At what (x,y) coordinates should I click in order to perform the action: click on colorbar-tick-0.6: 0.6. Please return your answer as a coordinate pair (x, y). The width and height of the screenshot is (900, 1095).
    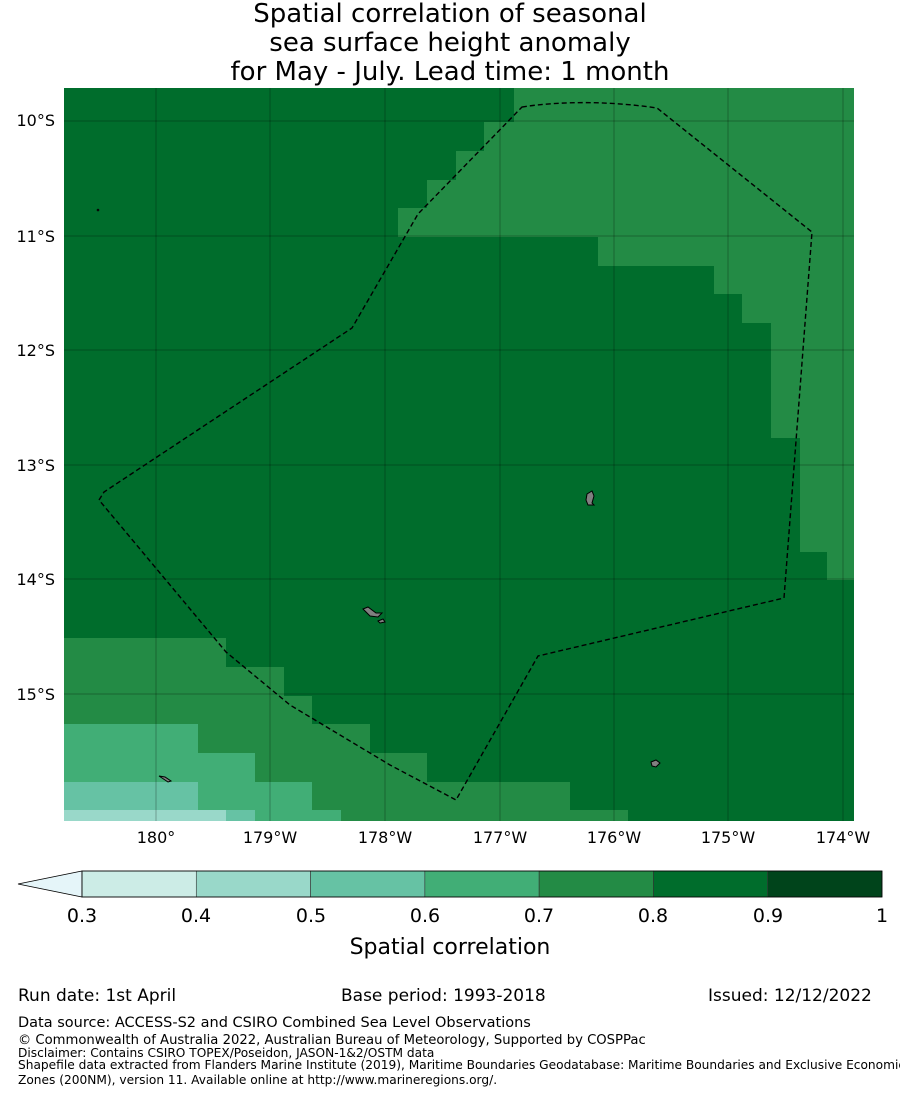
    Looking at the image, I should click on (425, 916).